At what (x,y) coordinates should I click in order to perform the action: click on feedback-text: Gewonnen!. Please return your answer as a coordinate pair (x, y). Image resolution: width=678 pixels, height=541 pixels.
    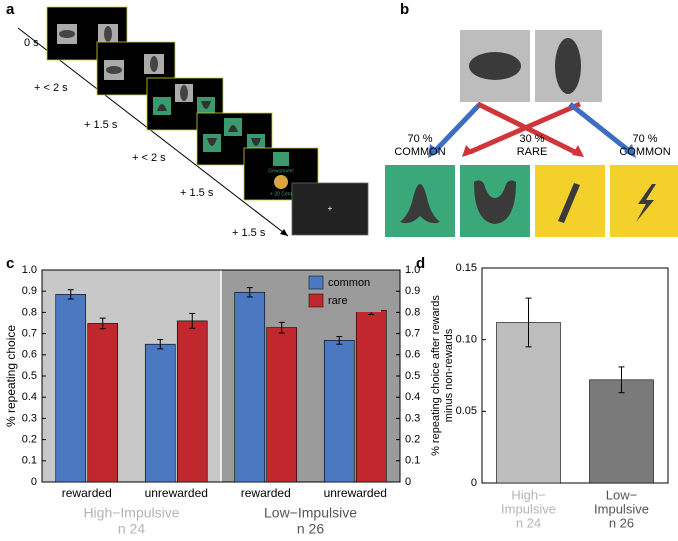
    Looking at the image, I should click on (281, 171).